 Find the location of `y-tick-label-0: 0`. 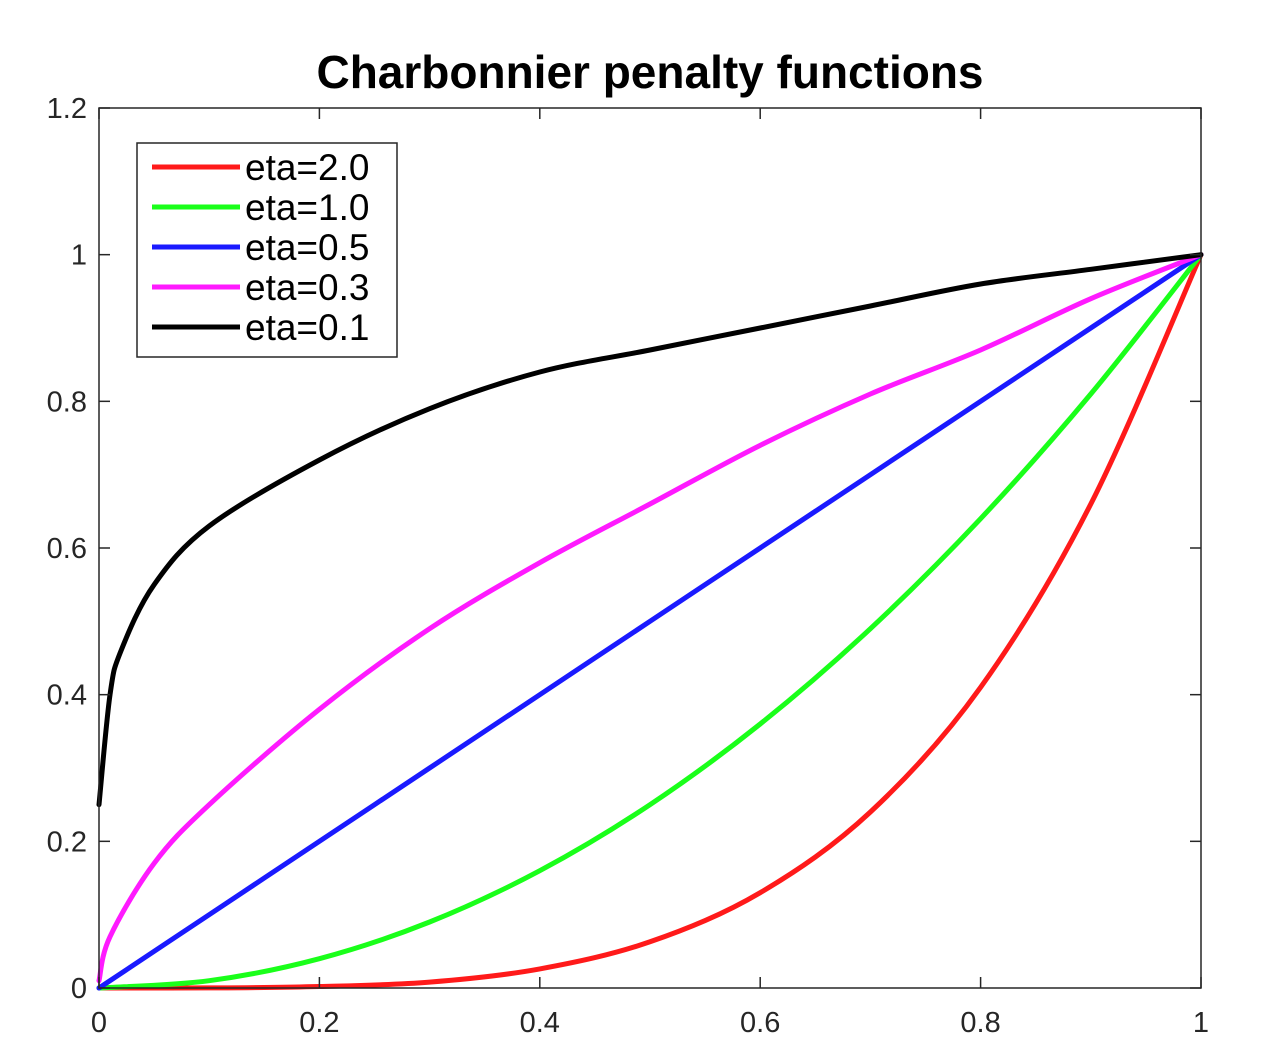

y-tick-label-0: 0 is located at coordinates (79, 989).